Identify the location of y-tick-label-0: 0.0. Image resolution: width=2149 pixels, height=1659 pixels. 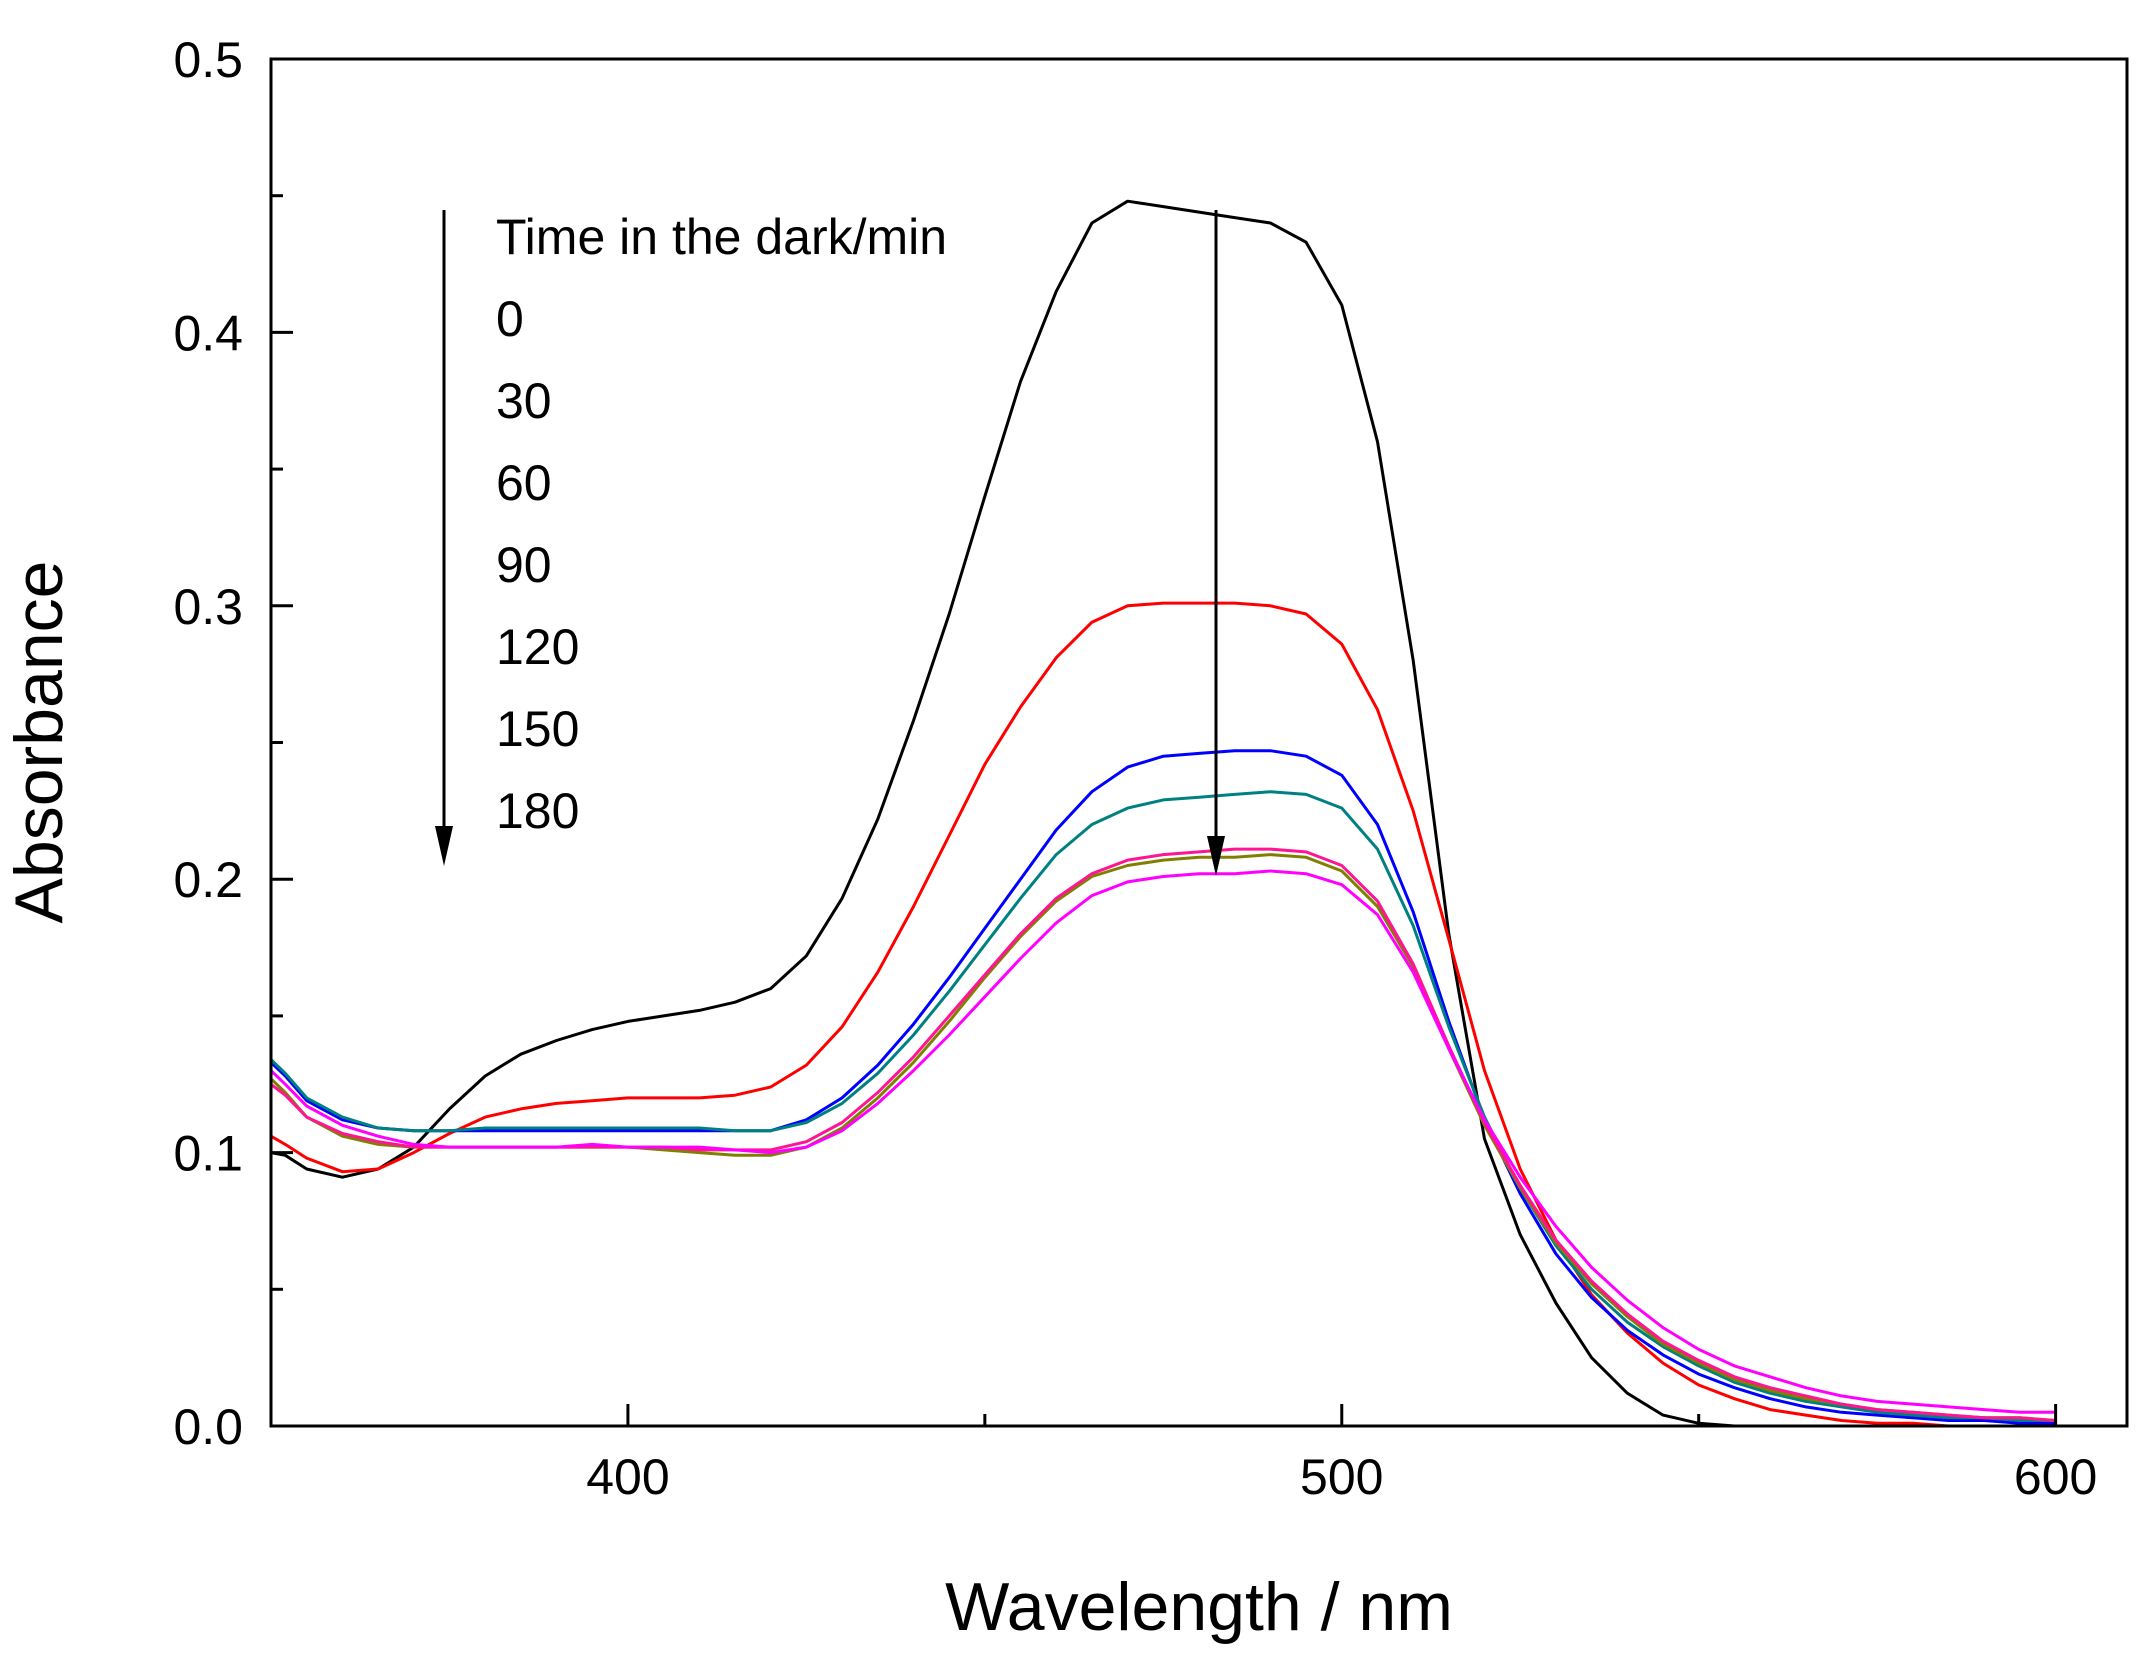
(208, 1427).